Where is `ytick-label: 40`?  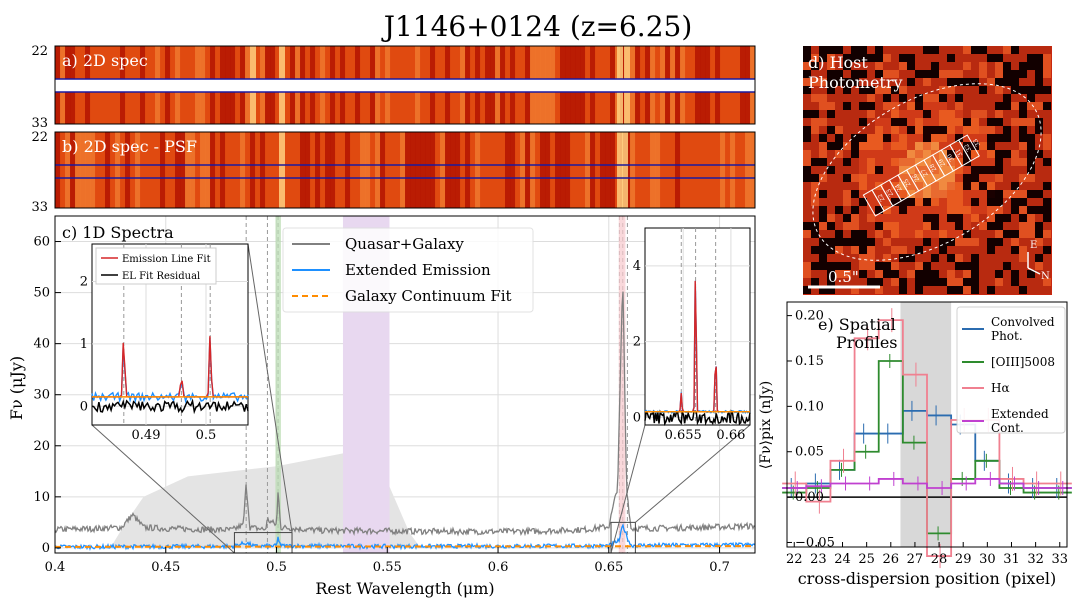 ytick-label: 40 is located at coordinates (41, 344).